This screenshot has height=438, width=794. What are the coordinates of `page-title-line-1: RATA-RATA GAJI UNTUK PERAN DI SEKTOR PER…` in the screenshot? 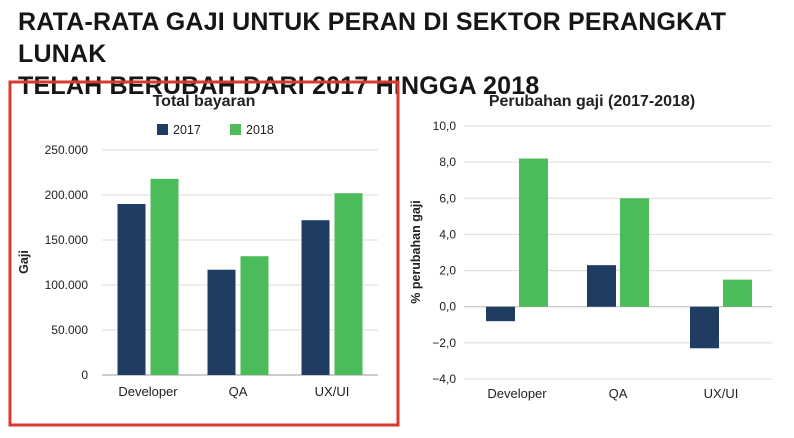 It's located at (372, 38).